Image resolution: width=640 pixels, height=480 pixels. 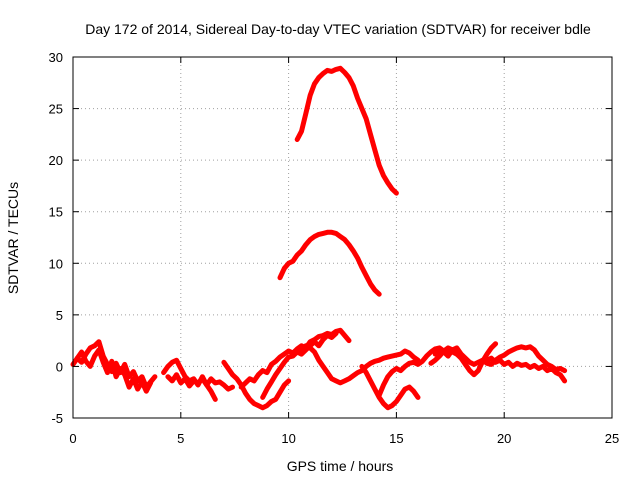 What do you see at coordinates (390, 387) in the screenshot?
I see `series-line-arc-i` at bounding box center [390, 387].